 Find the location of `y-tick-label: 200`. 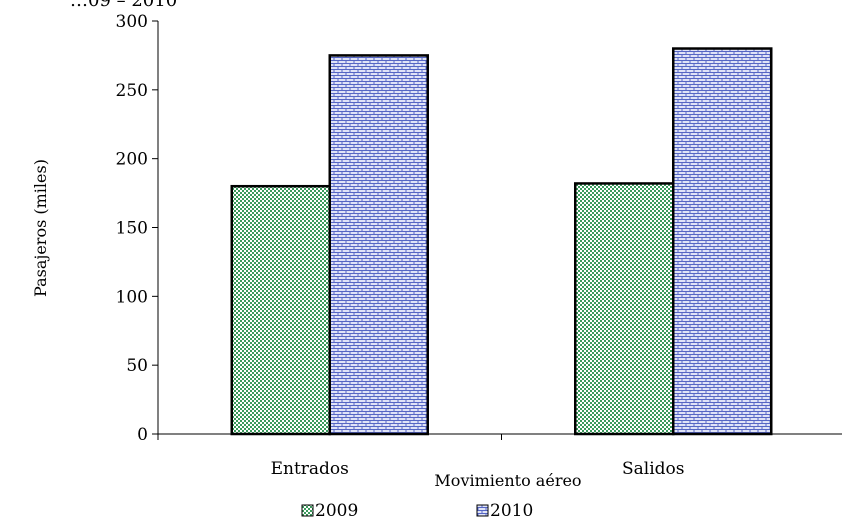

y-tick-label: 200 is located at coordinates (132, 160).